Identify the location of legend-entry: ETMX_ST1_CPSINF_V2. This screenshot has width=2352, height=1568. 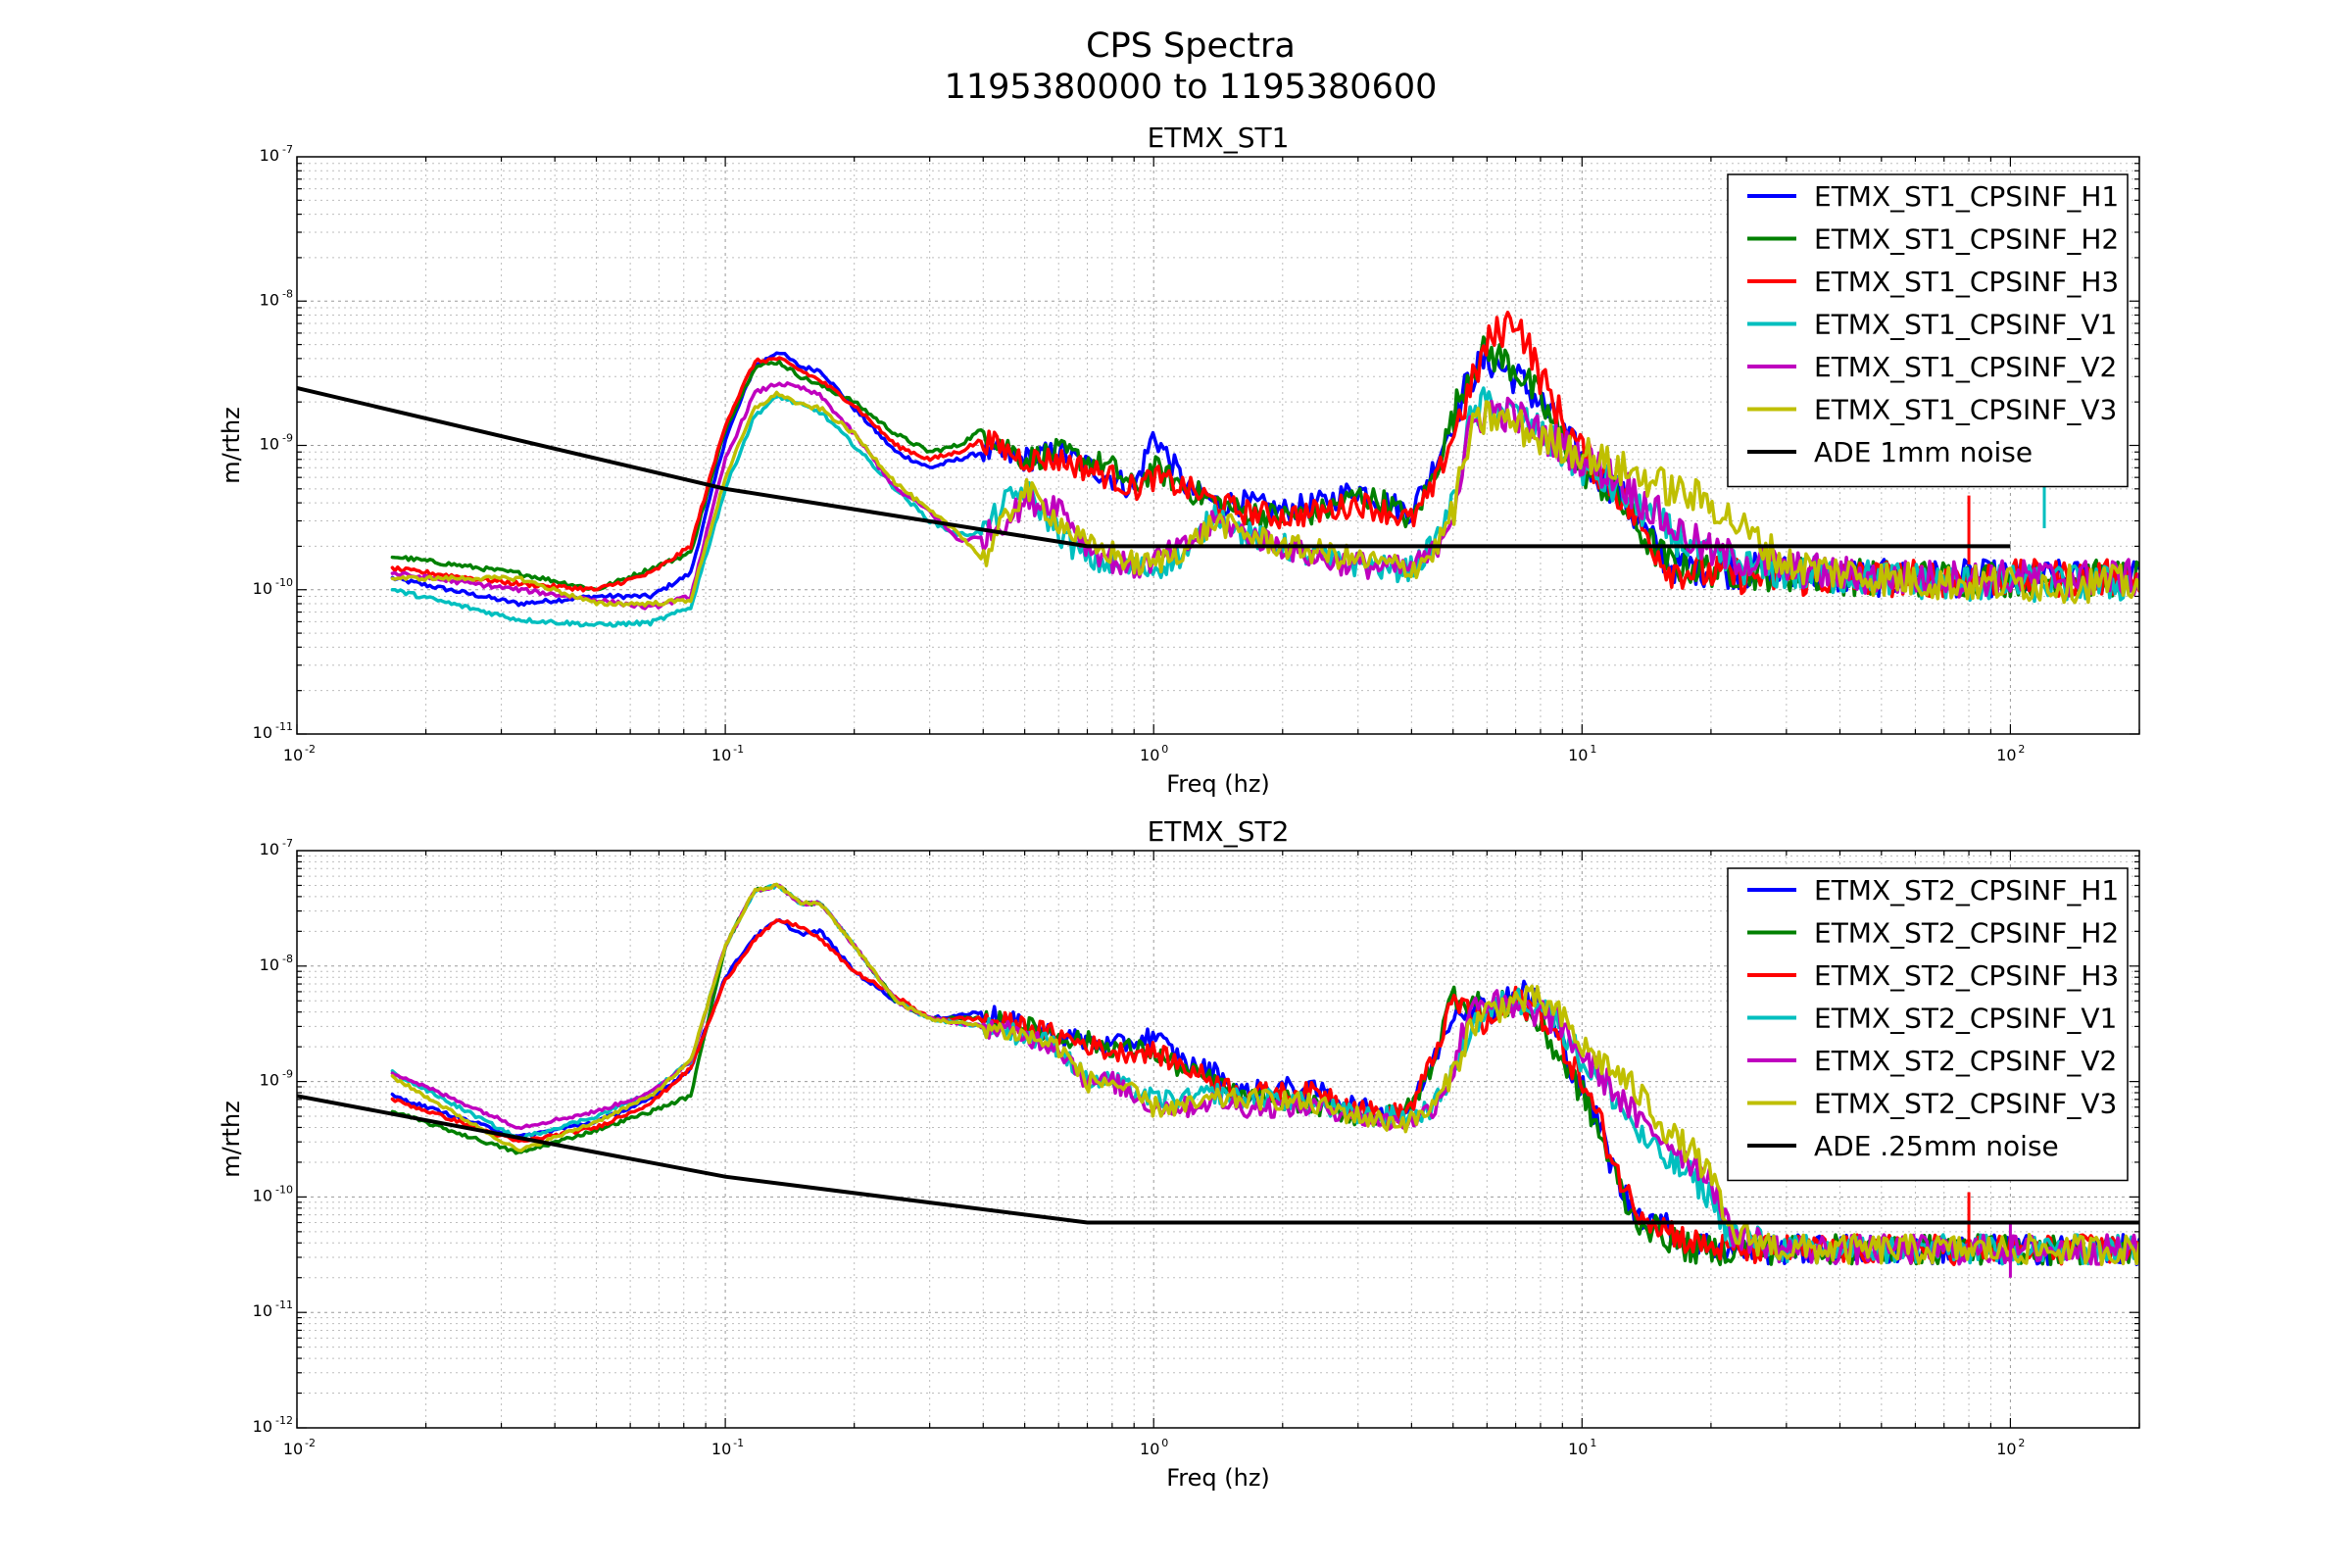
(1965, 367).